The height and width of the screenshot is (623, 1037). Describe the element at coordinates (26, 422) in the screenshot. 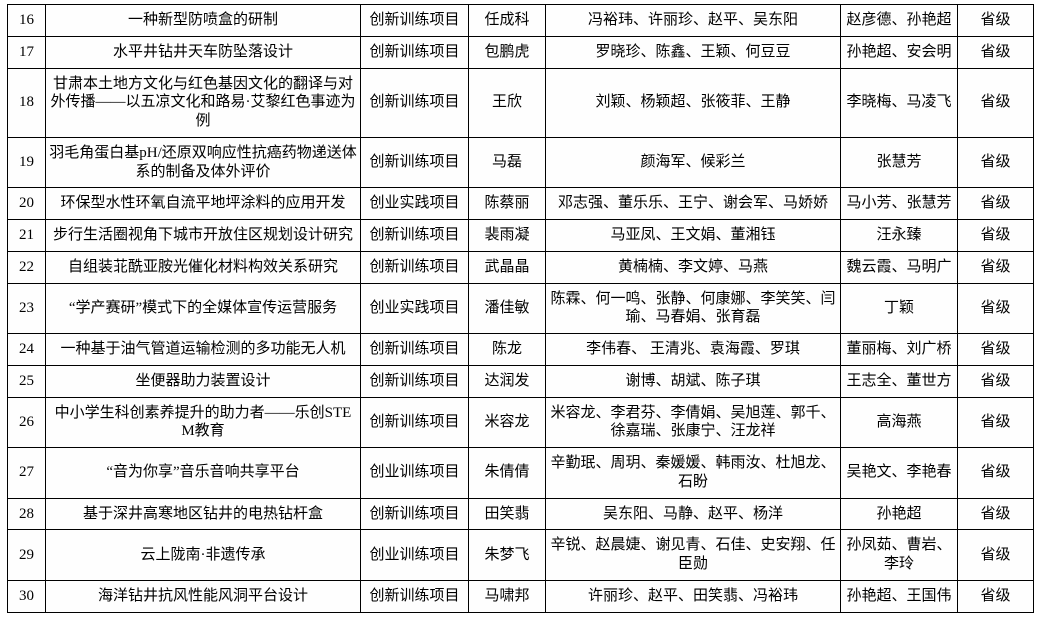

I see `row-number-cell: 26` at that location.